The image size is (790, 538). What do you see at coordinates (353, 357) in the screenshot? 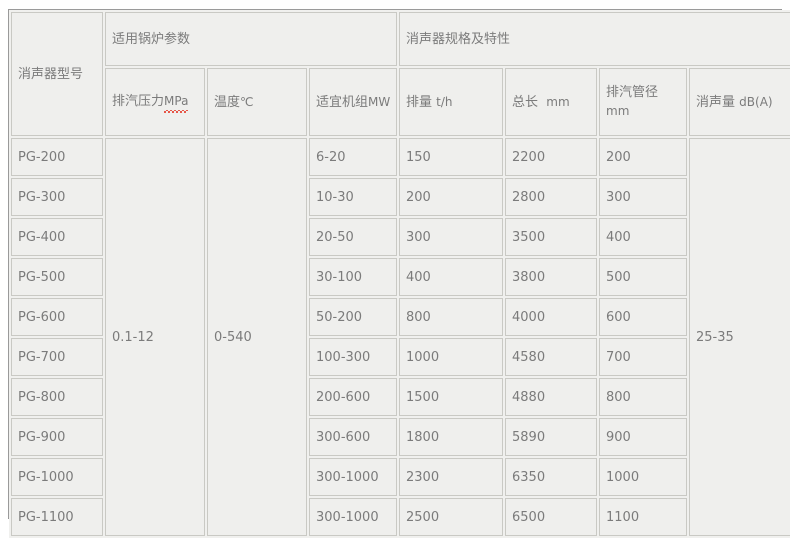
I see `cell-unit-capacity: 100-300` at bounding box center [353, 357].